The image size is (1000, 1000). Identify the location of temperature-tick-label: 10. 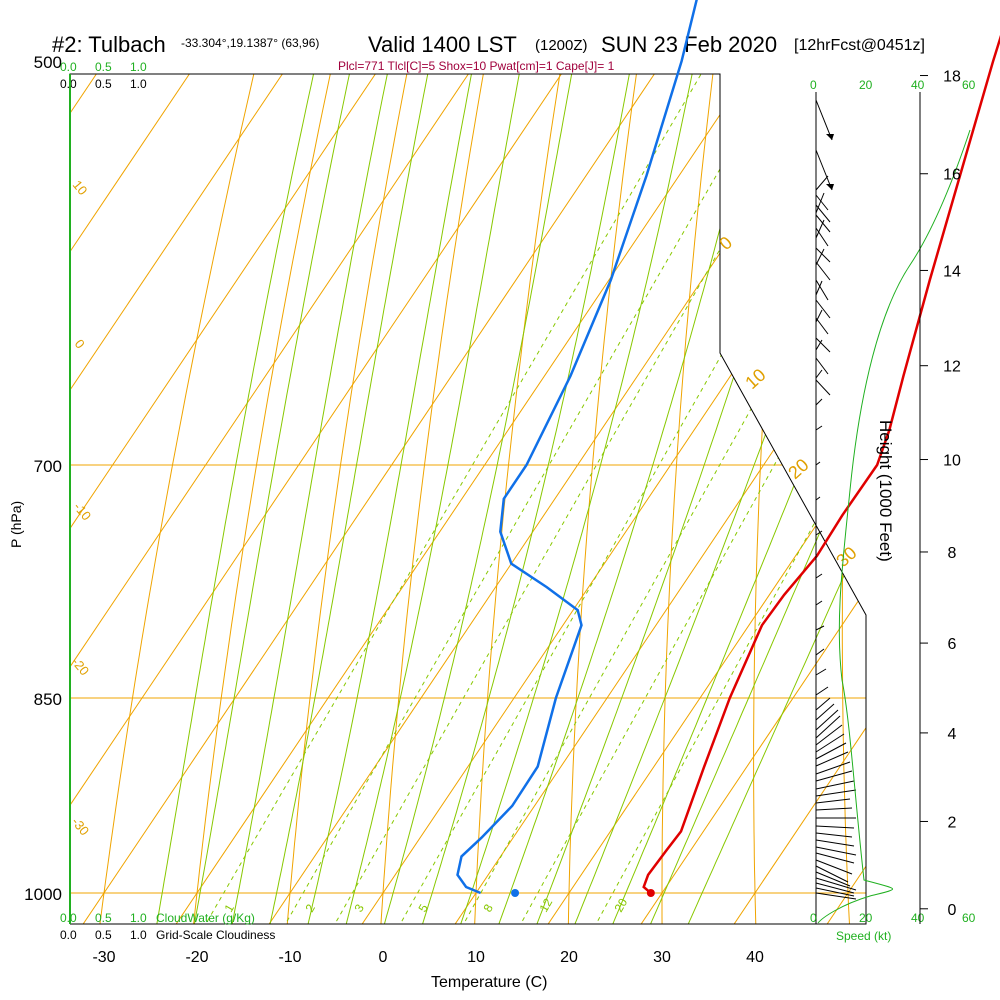
(476, 957).